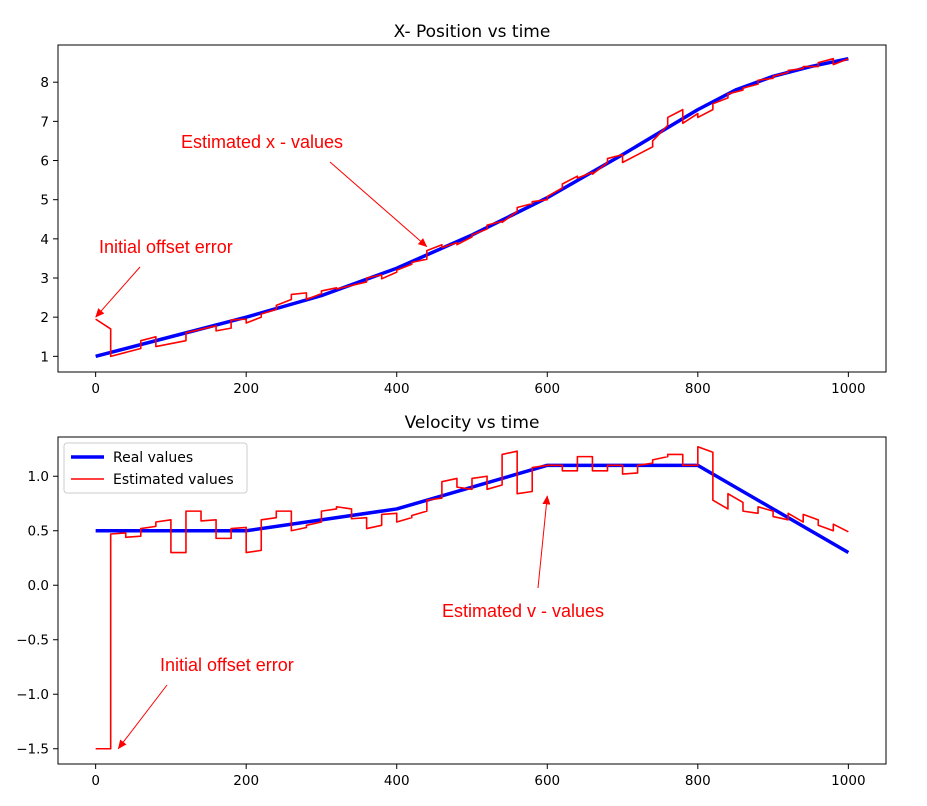 This screenshot has width=927, height=806. I want to click on position-y-tick-label: 3, so click(44, 279).